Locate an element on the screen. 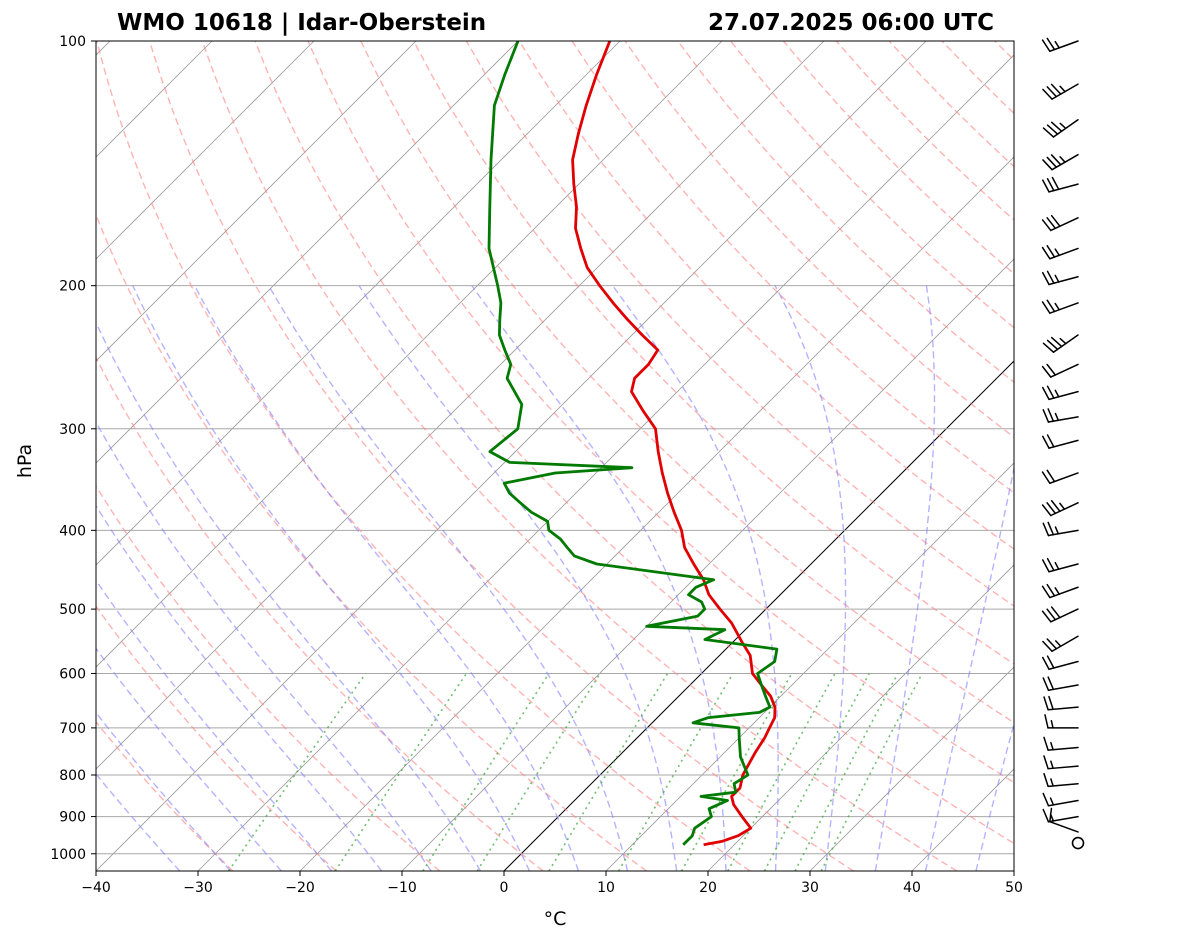  y-tick-label: 400 is located at coordinates (72, 531).